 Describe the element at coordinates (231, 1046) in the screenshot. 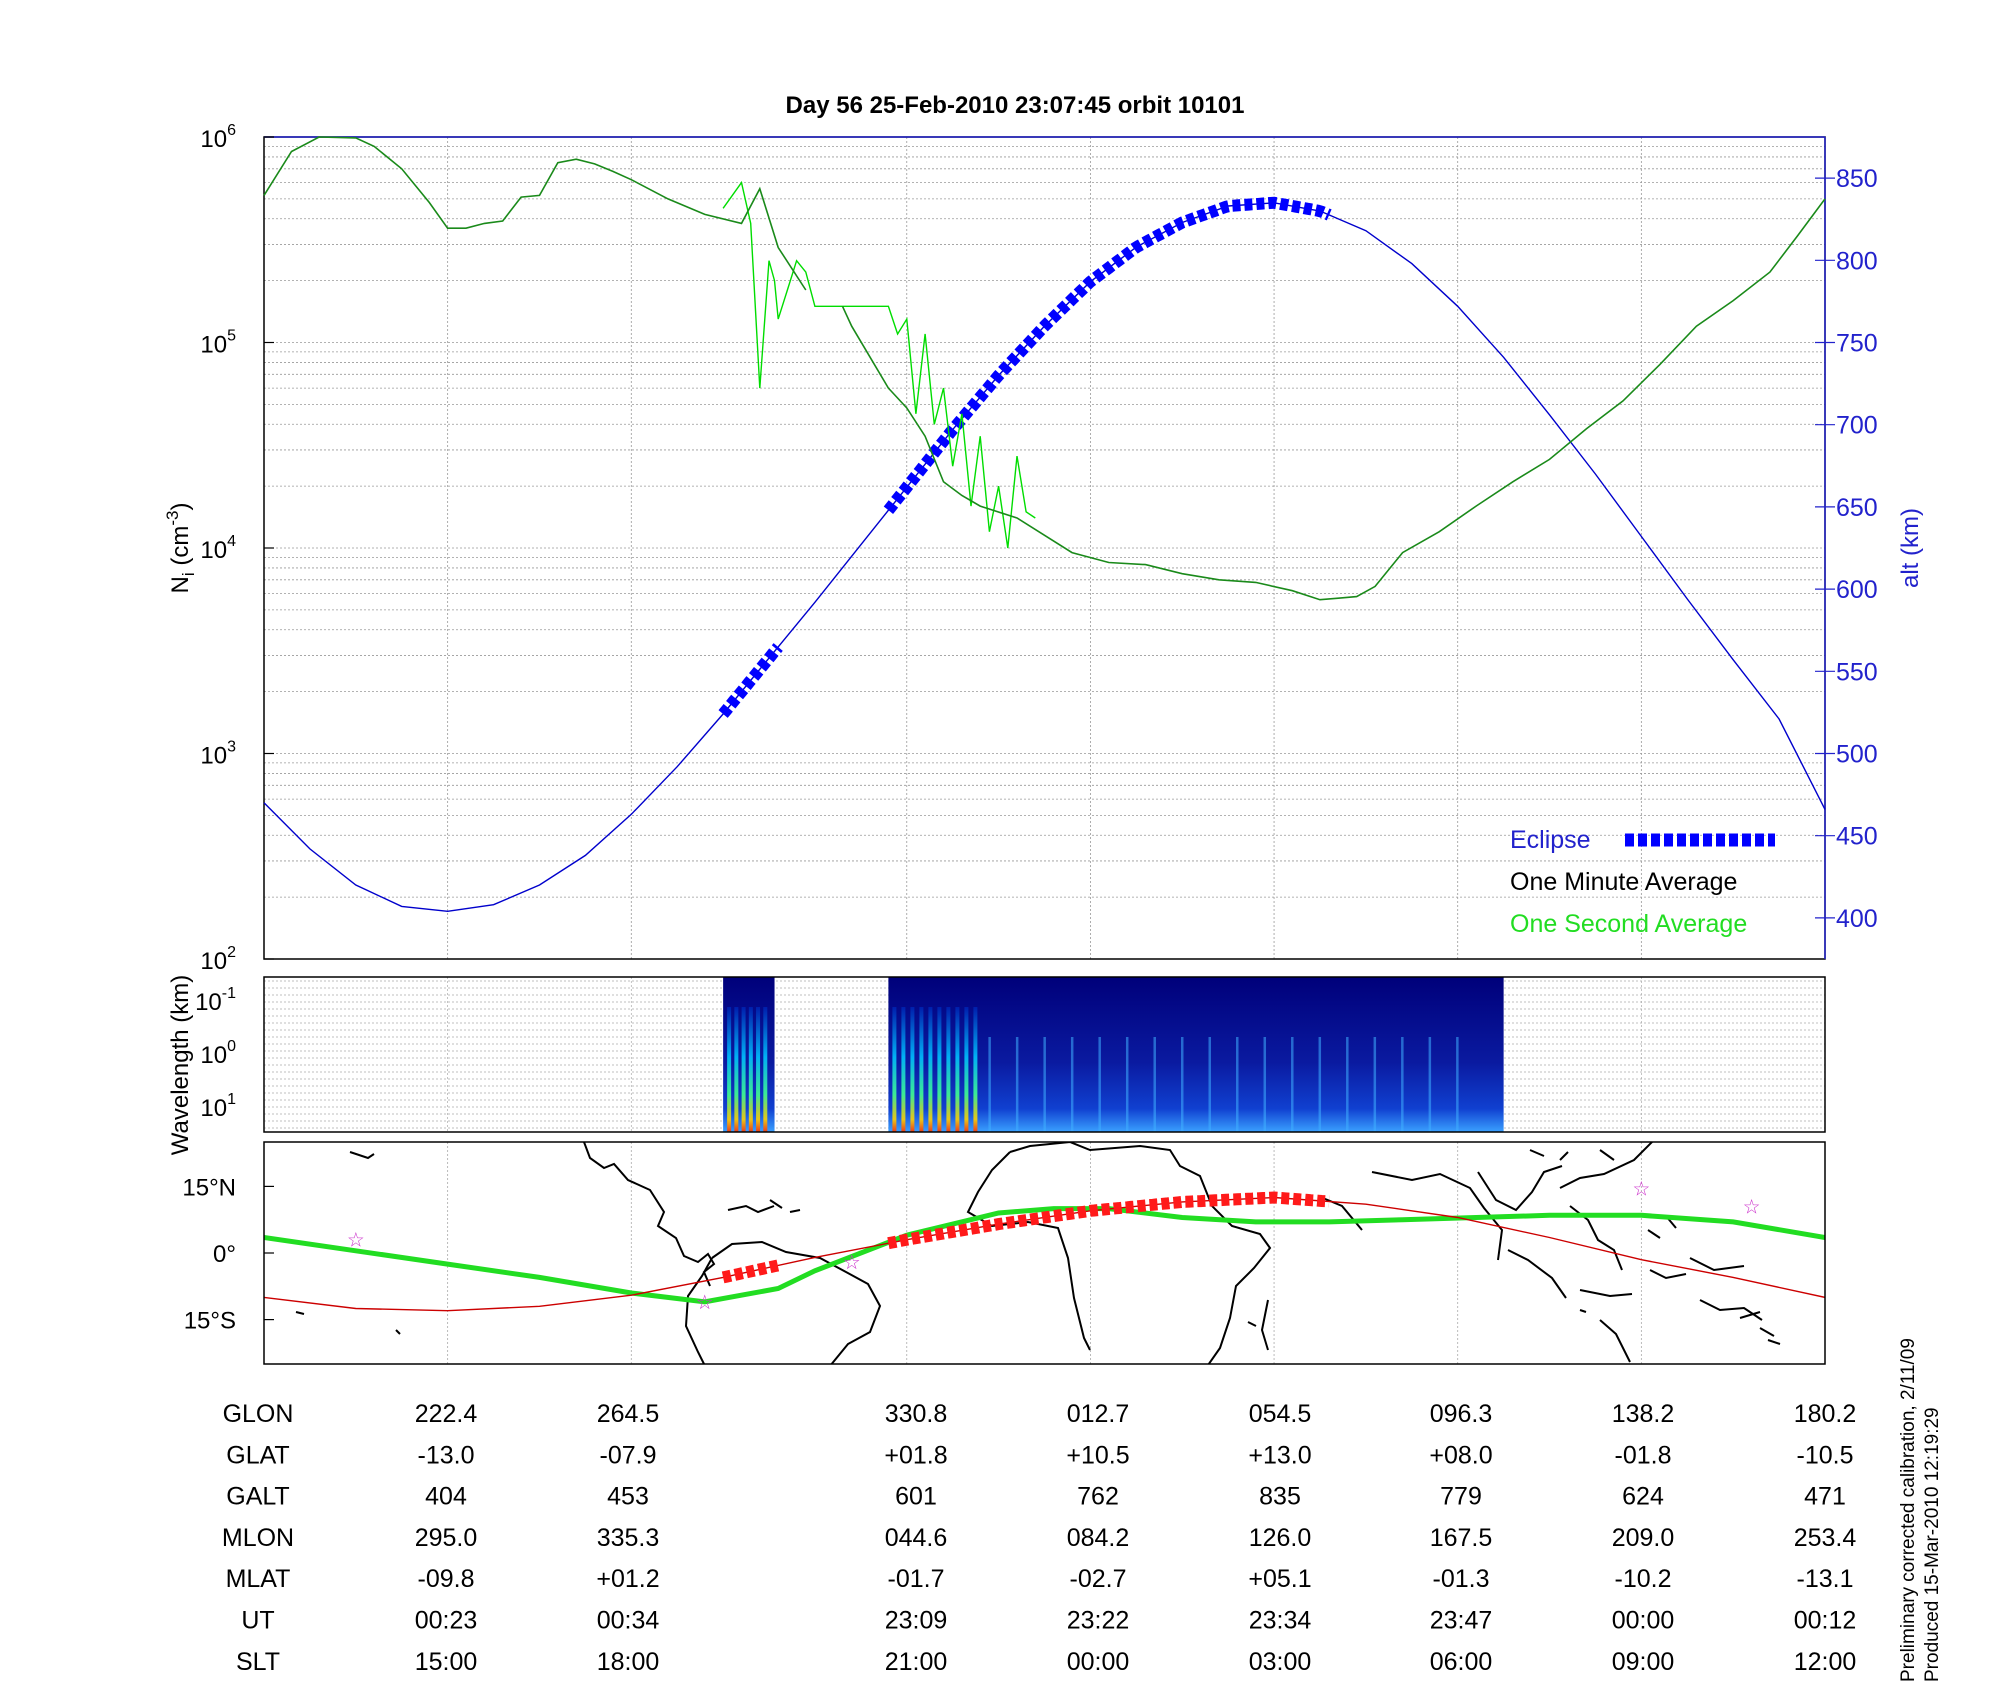

I see `spectrogram-tick-exp: 0` at that location.